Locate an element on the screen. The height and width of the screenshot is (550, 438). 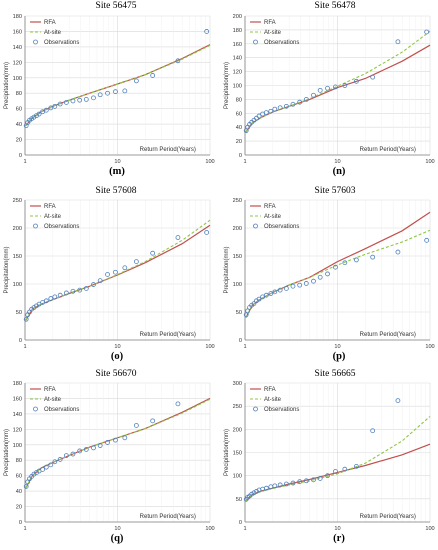
y-tick-label: 60 is located at coordinates (19, 477).